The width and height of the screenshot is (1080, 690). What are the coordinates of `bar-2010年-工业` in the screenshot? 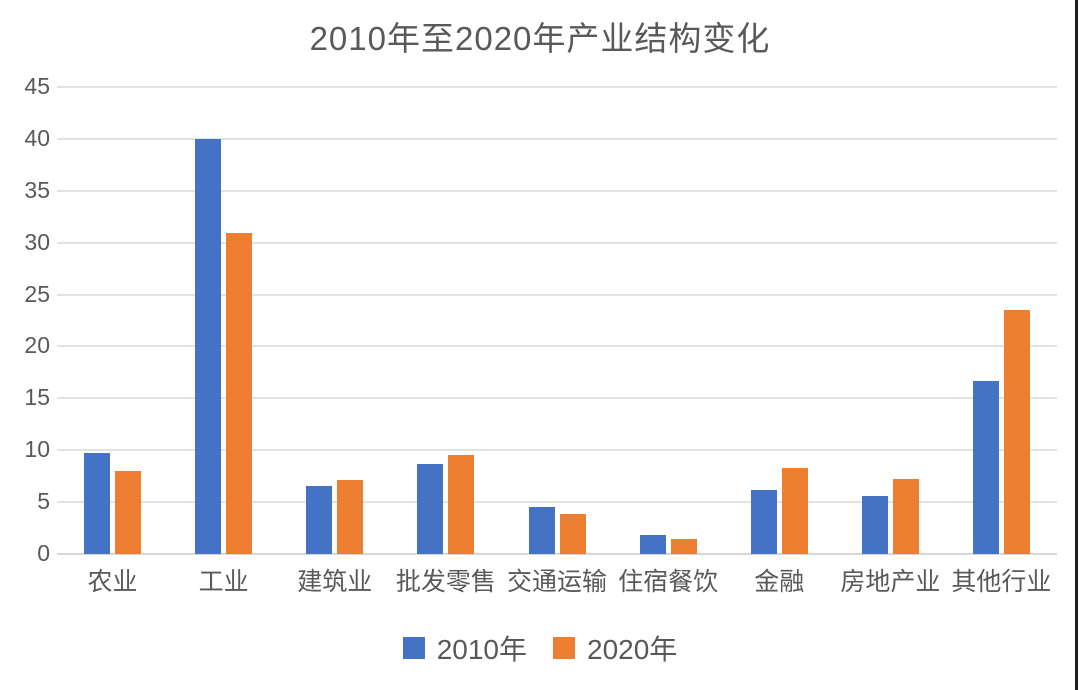 It's located at (208, 346).